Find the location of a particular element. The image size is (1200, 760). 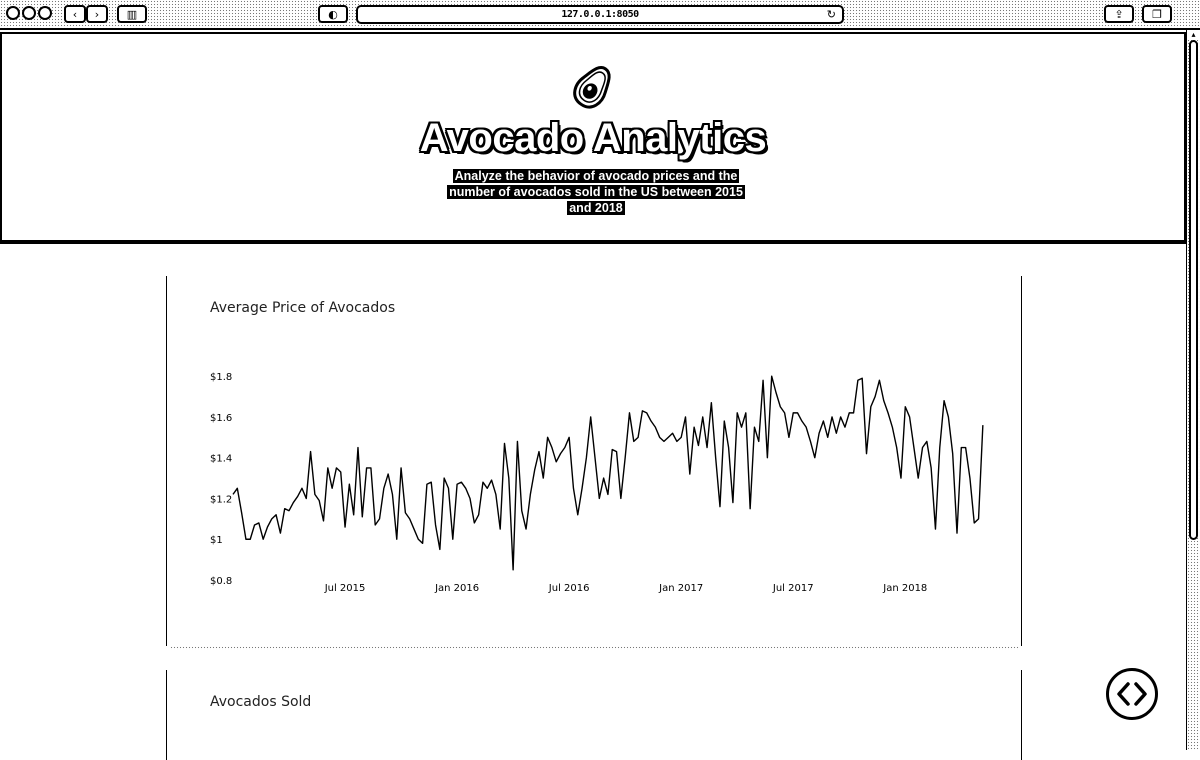

x-tick-label: Jul 2017 is located at coordinates (793, 588).